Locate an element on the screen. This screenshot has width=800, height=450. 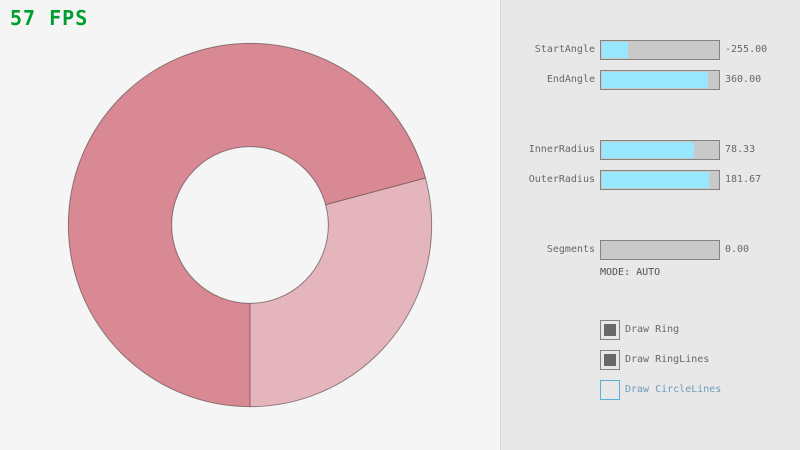
slider-row-segments: Segments 0.00 is located at coordinates (400, 250).